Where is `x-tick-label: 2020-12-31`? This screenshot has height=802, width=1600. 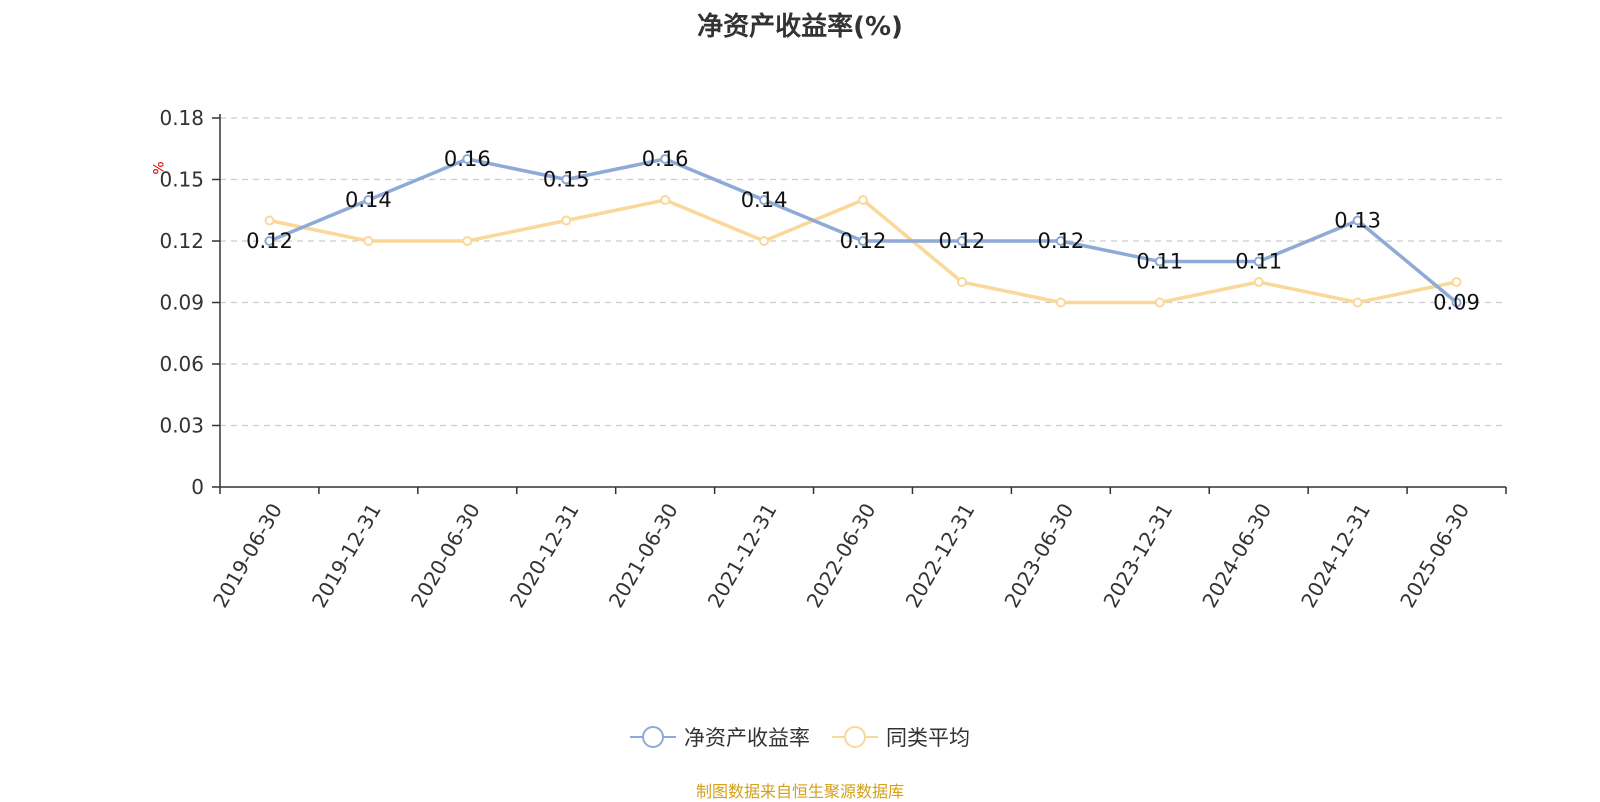 x-tick-label: 2020-12-31 is located at coordinates (544, 555).